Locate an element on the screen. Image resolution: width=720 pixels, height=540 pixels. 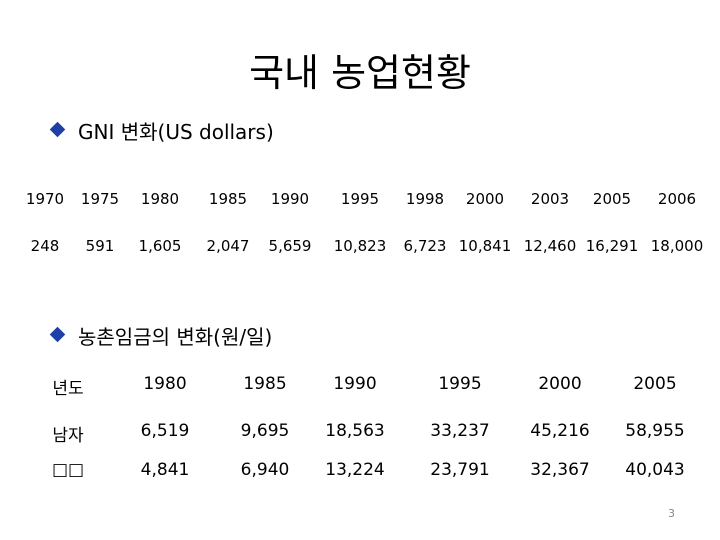
table-cell: 248 is located at coordinates (45, 246).